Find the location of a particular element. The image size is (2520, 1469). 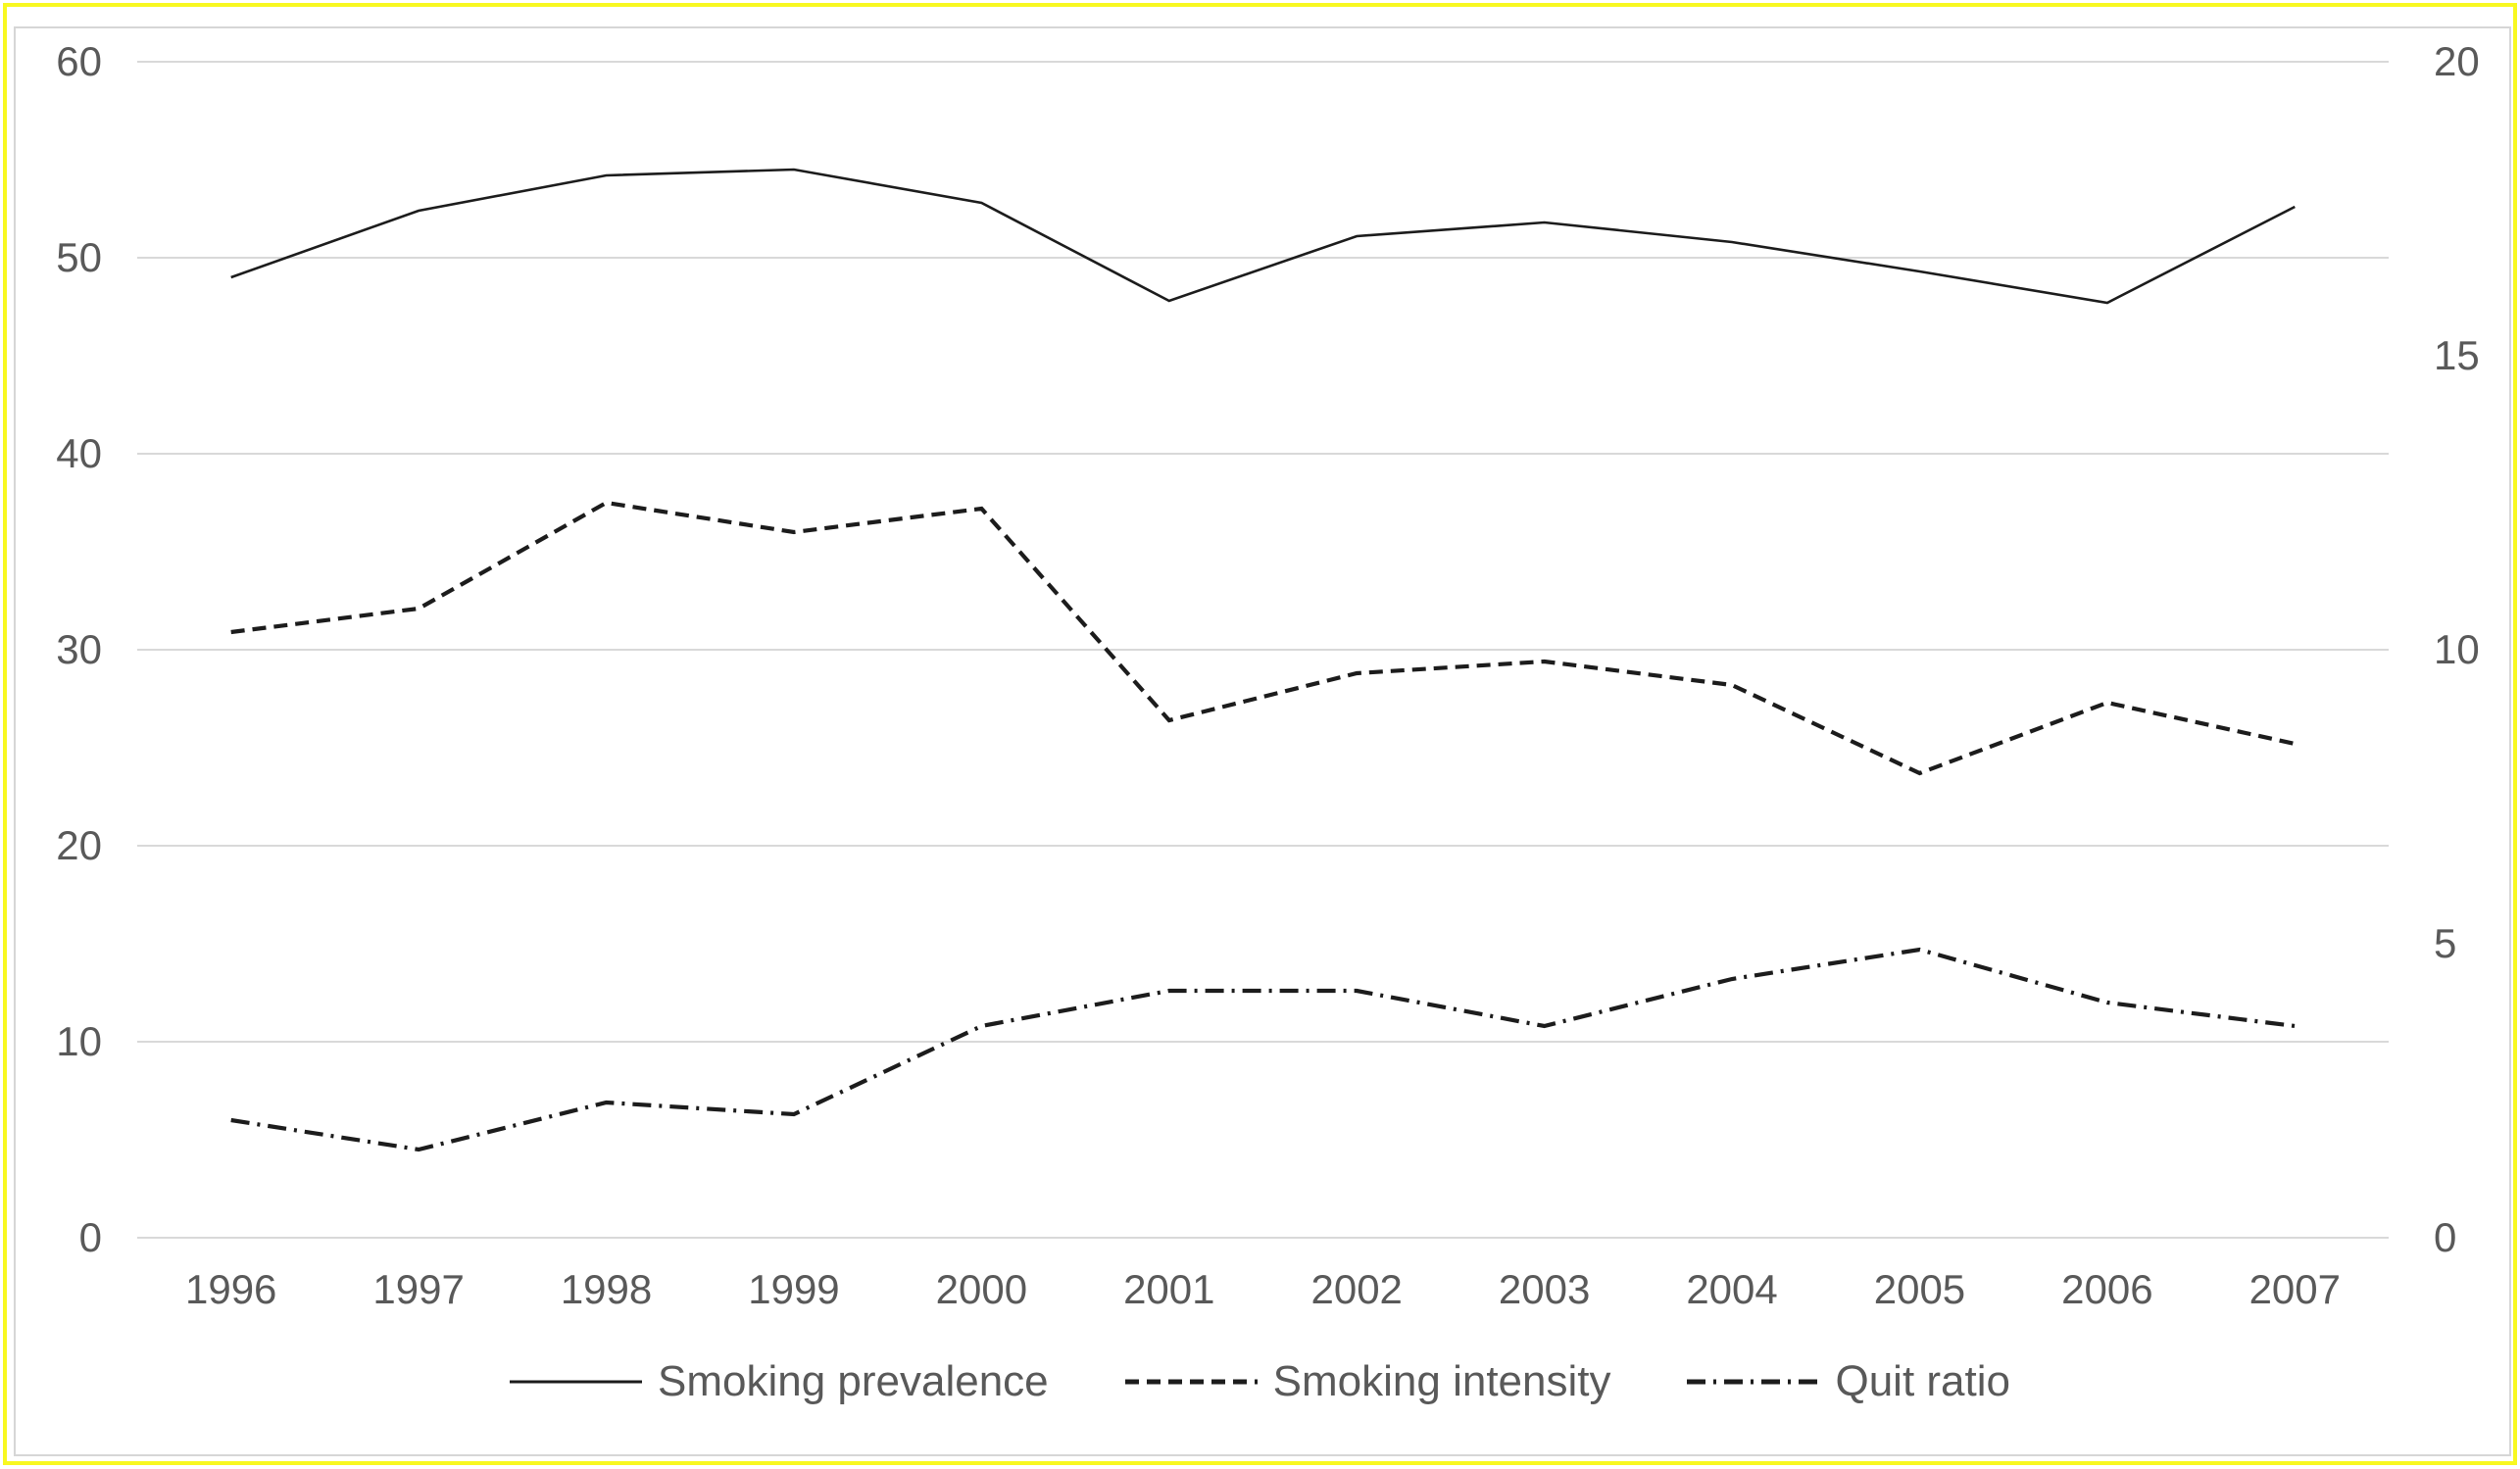

y-axis-tick-left: 30 is located at coordinates (79, 649).